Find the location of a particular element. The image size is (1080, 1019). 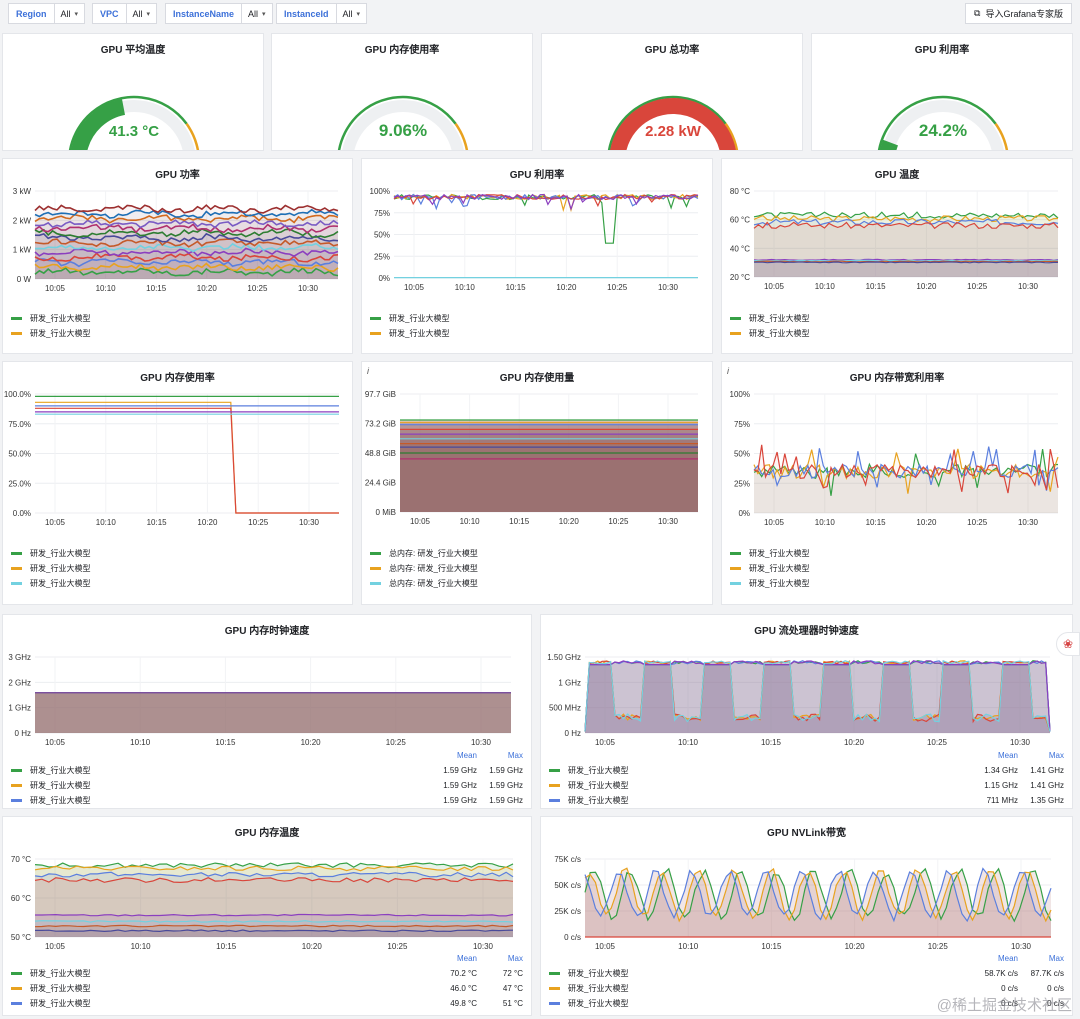

gauge-track is located at coordinates (134, 125).